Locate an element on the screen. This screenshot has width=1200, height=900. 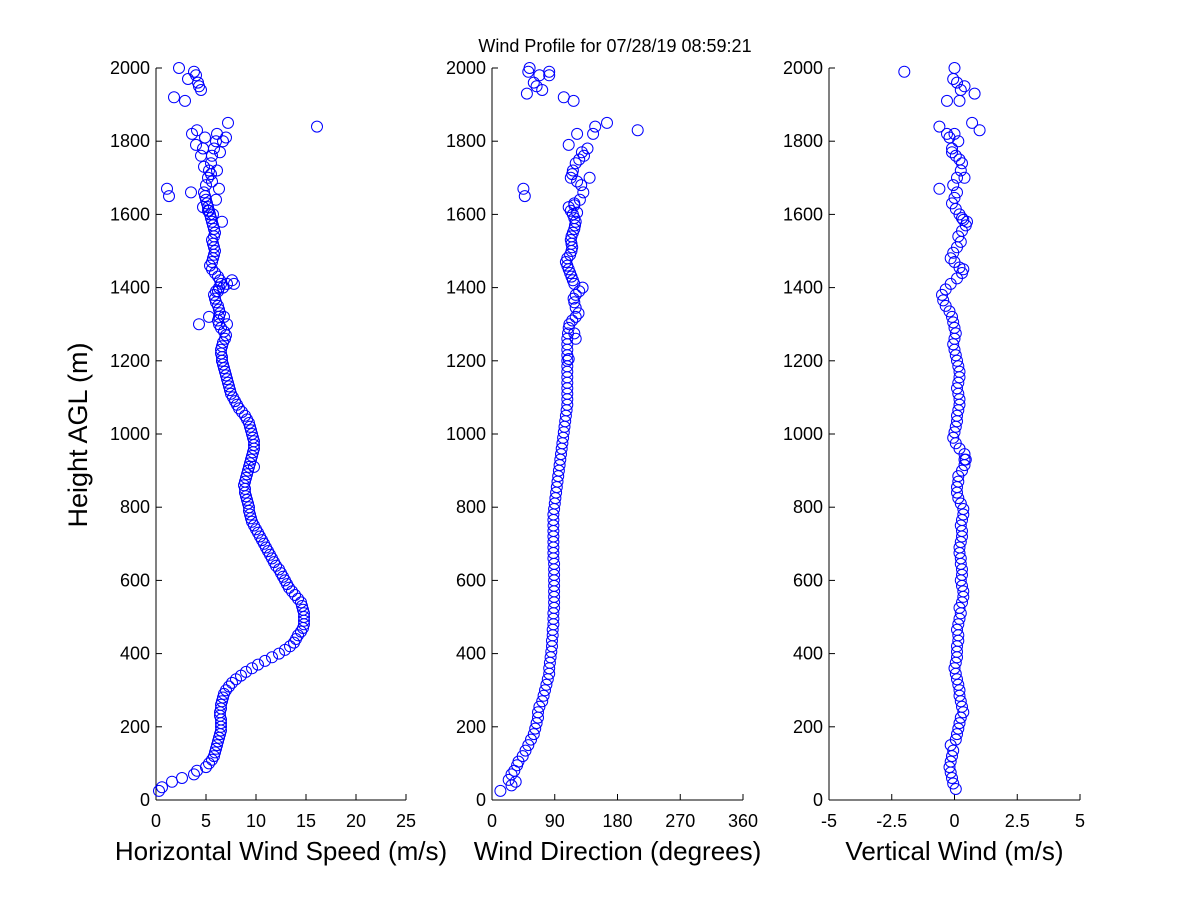
direction-x-tick-label: 0 is located at coordinates (492, 821).